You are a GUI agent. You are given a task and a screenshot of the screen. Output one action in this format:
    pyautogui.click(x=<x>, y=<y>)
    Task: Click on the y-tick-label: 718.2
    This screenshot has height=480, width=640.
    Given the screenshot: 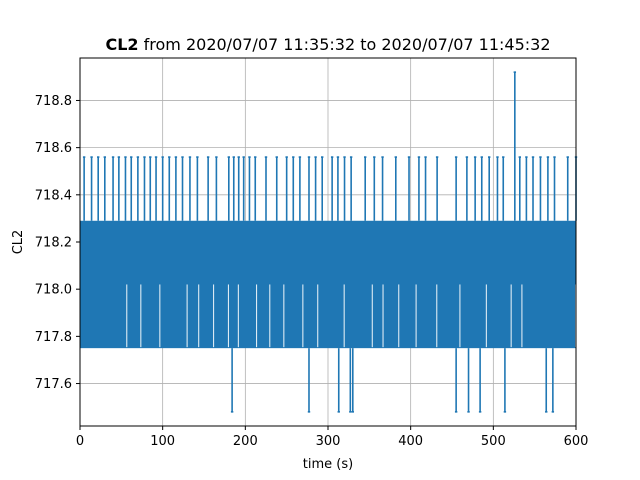 What is the action you would take?
    pyautogui.click(x=53, y=243)
    